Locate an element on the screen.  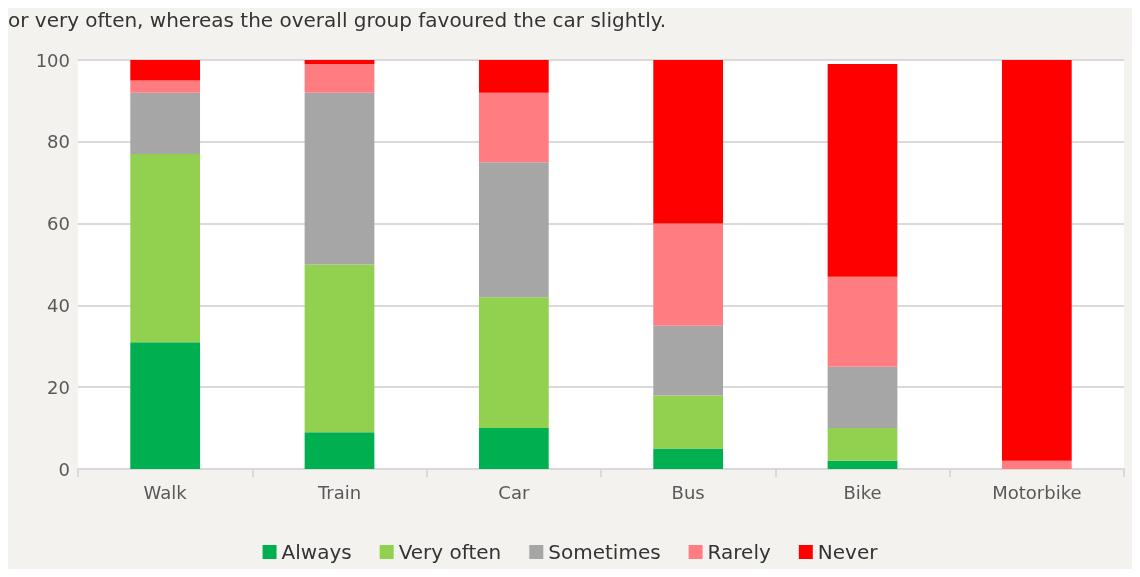
x-tick-label: Motorbike is located at coordinates (1037, 492).